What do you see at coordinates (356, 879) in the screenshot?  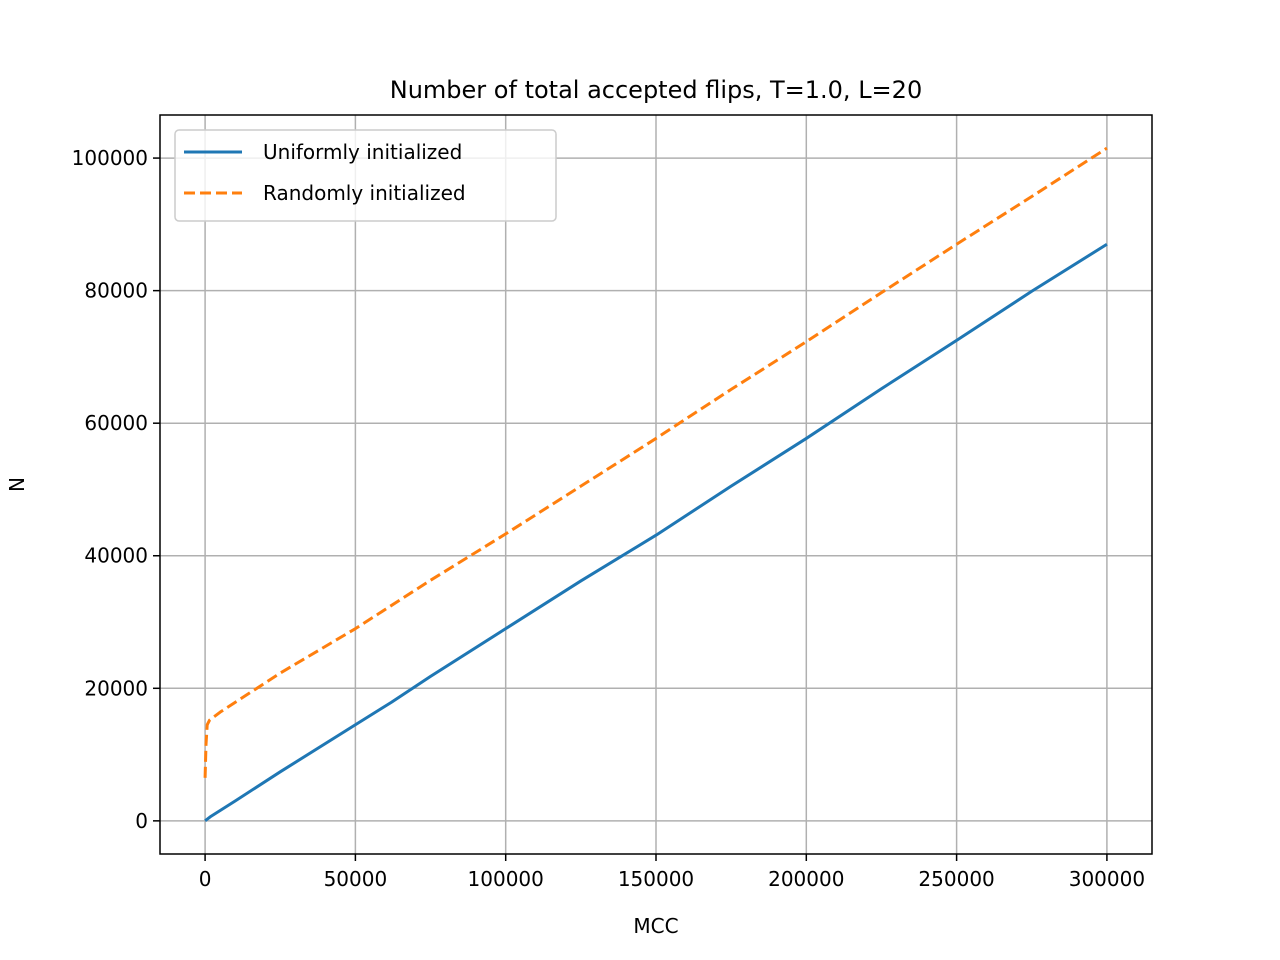 I see `x-tick-label: 50000` at bounding box center [356, 879].